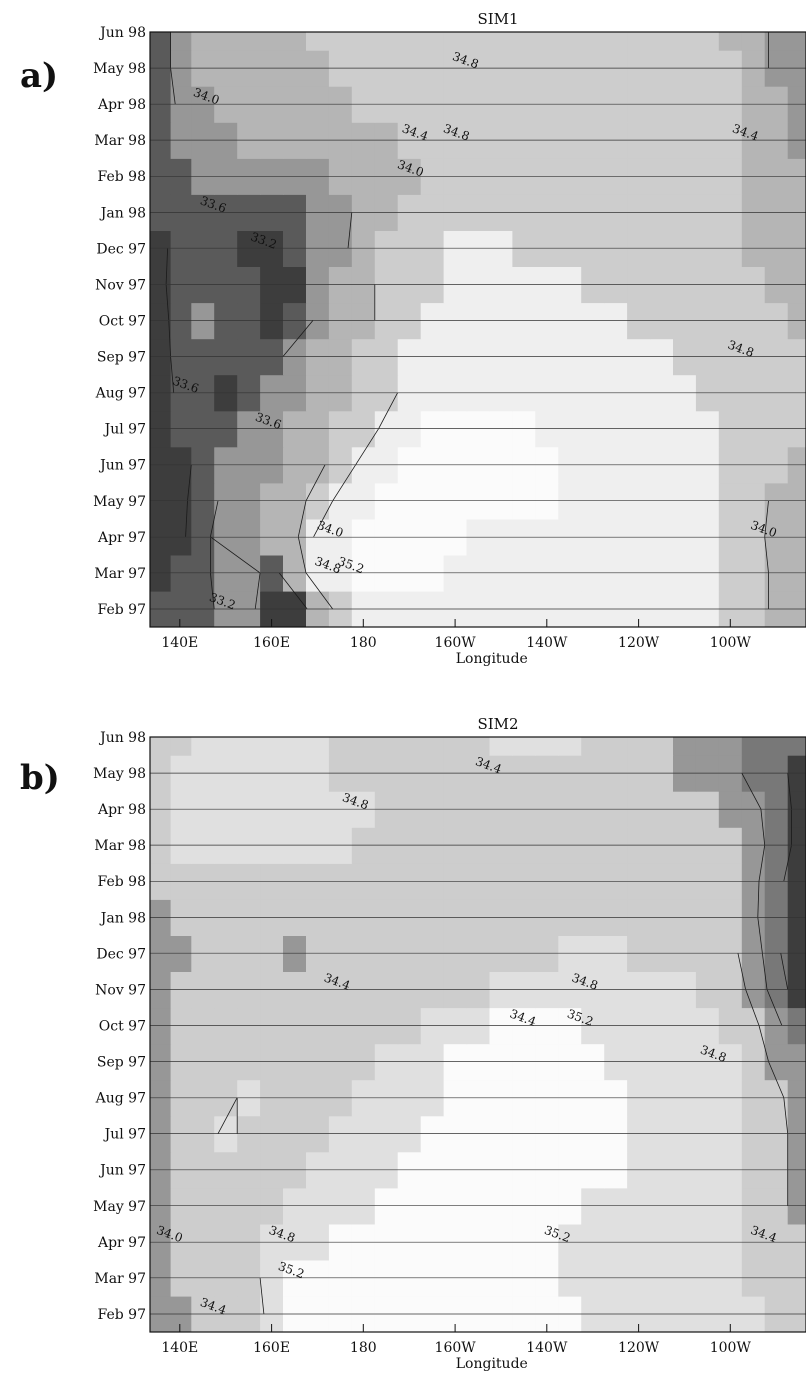 The width and height of the screenshot is (806, 1379). I want to click on y-tick-label: May 98, so click(119, 774).